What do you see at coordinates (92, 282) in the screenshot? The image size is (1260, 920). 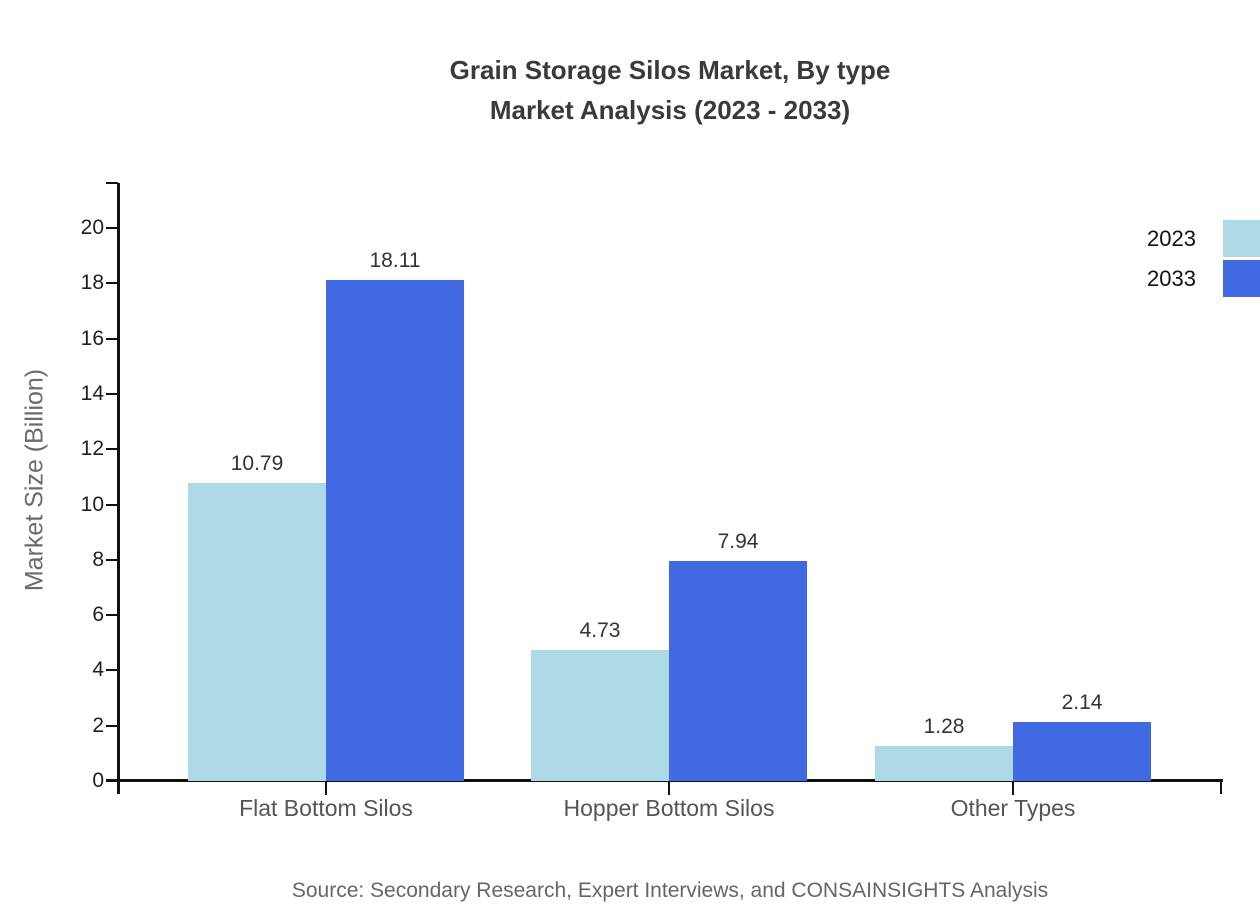 I see `y-tick-label-18: 18` at bounding box center [92, 282].